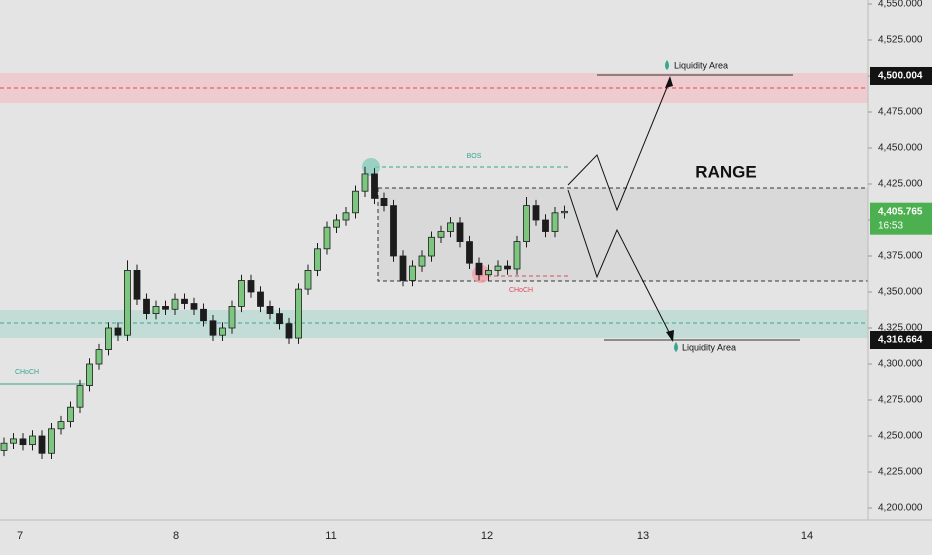 This screenshot has width=932, height=555. Describe the element at coordinates (900, 436) in the screenshot. I see `y-tick-label: 4,250.000` at that location.